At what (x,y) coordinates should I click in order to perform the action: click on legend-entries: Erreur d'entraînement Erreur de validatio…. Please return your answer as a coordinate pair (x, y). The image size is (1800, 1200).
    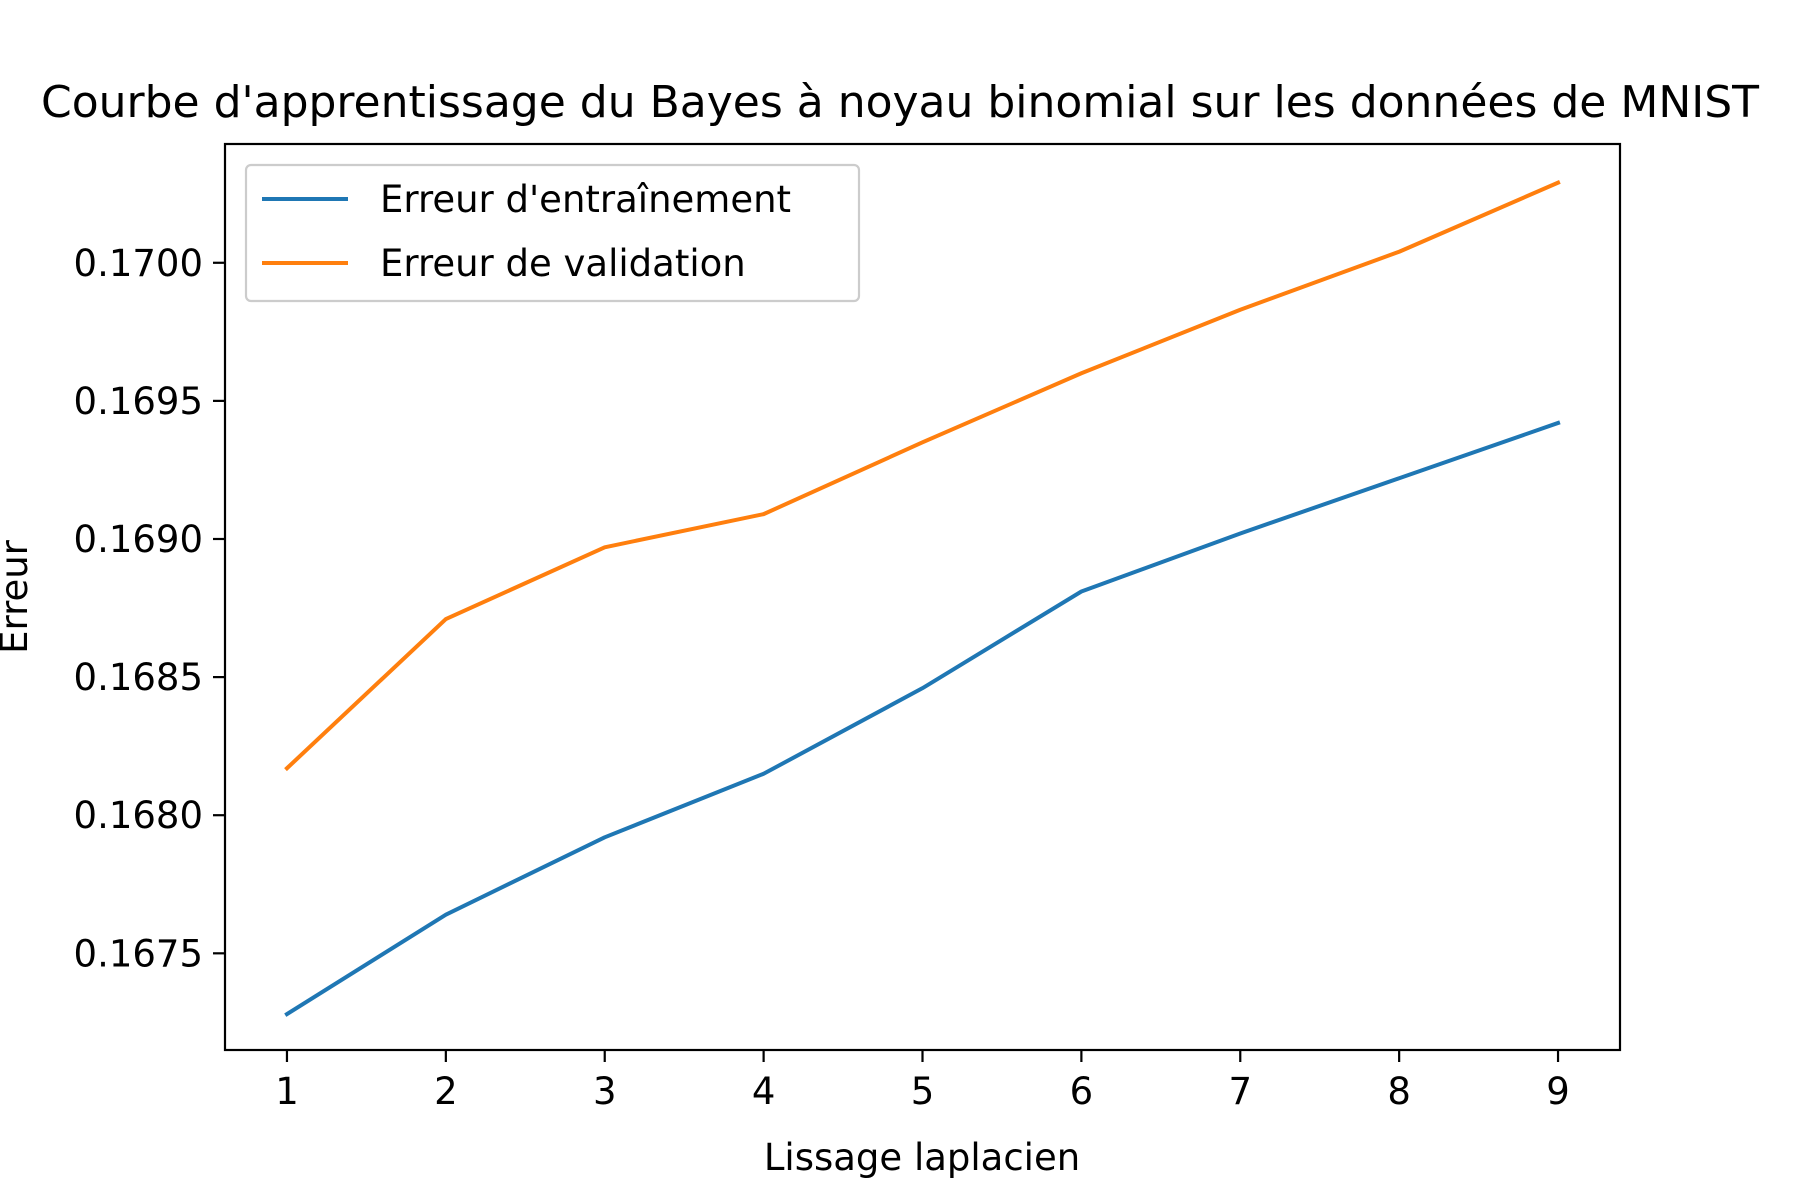
    Looking at the image, I should click on (526, 231).